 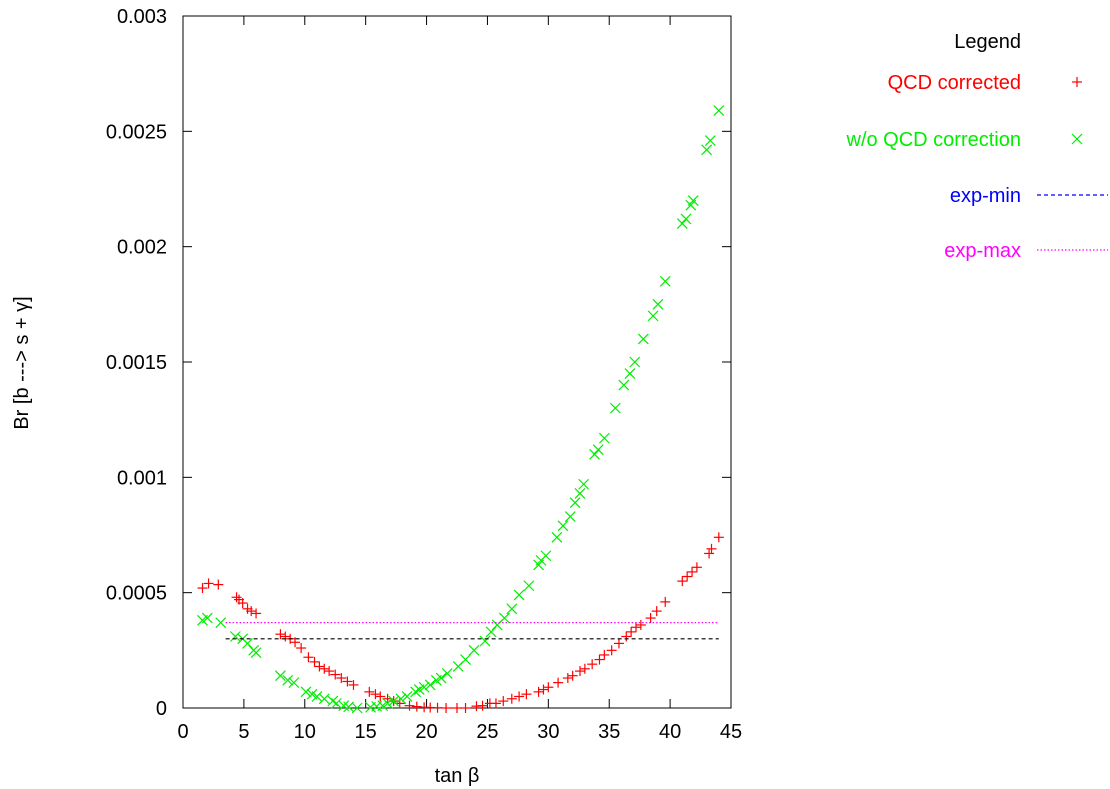 What do you see at coordinates (142, 17) in the screenshot?
I see `y-tick-label: 0.003` at bounding box center [142, 17].